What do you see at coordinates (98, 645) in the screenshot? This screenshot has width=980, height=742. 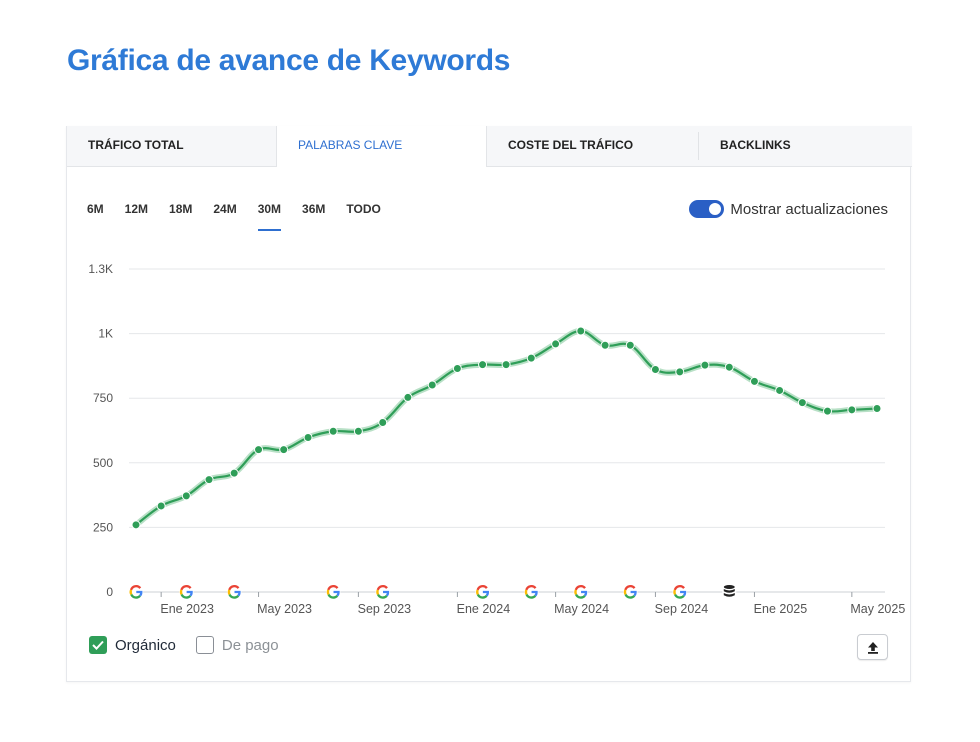 I see `checkbox-organico` at bounding box center [98, 645].